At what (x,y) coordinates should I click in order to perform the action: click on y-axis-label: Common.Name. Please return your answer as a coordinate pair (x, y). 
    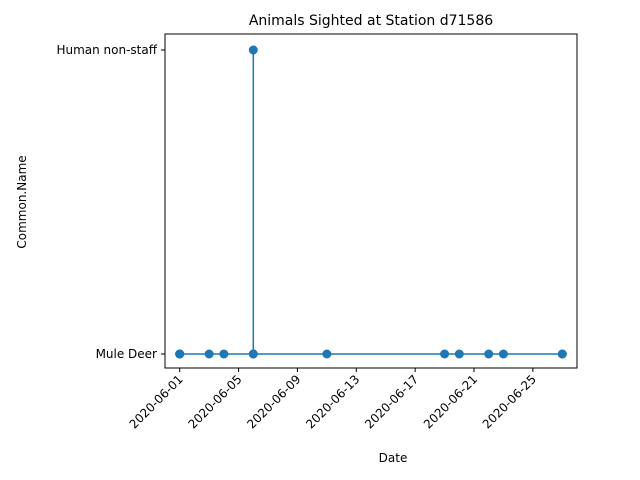
    Looking at the image, I should click on (22, 201).